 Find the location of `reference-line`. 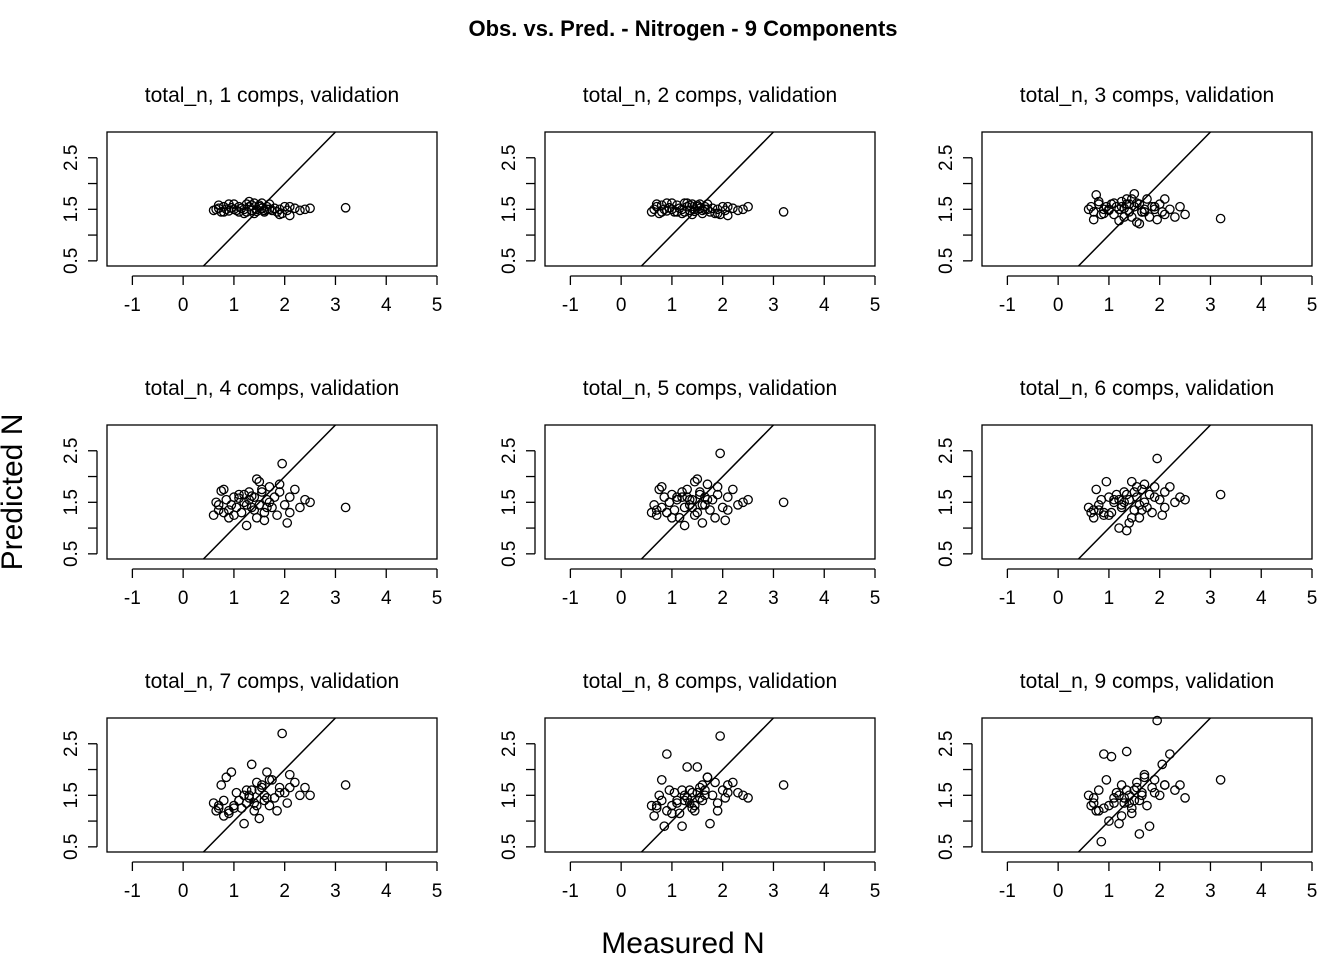

reference-line is located at coordinates (269, 785).